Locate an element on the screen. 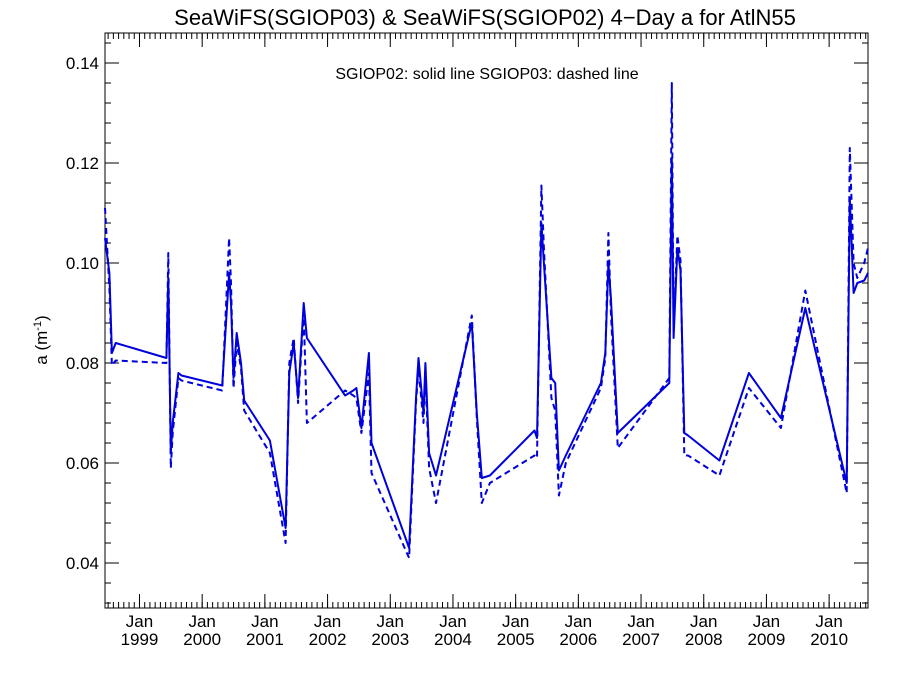  y-axis-label-sup: -1 is located at coordinates (38, 326).